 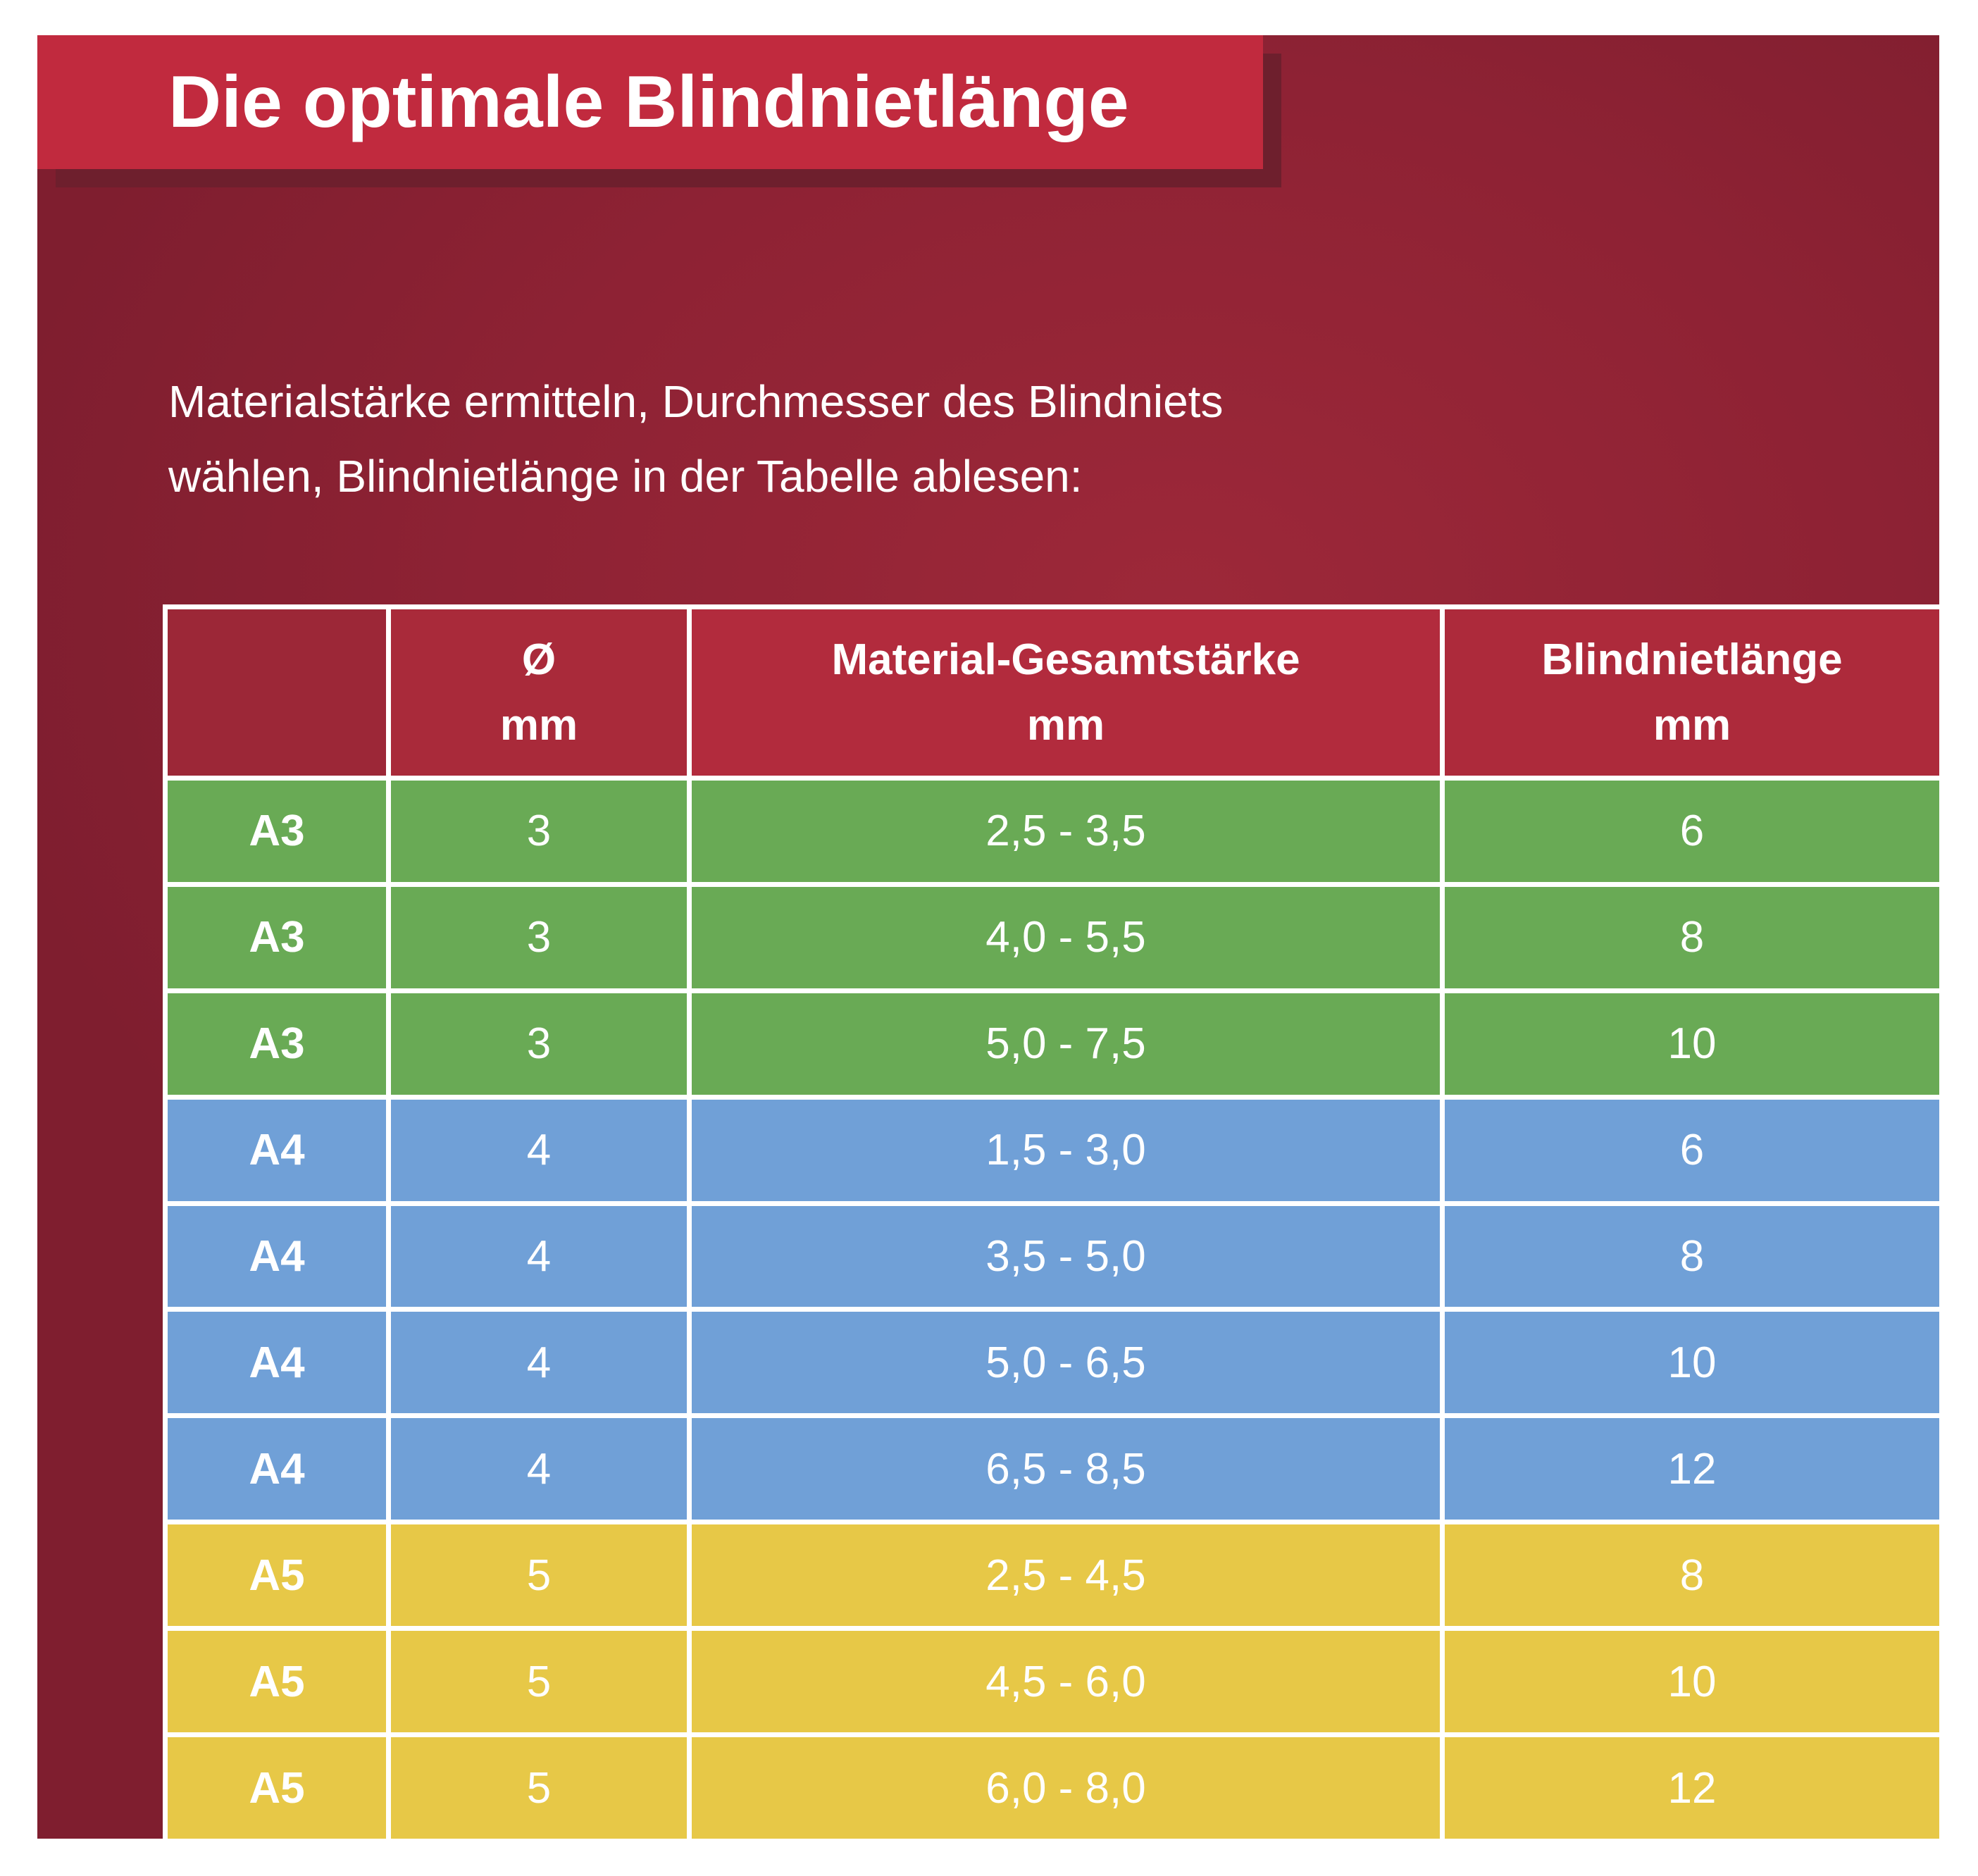 I want to click on cell-material-range: 5,0 - 6,5, so click(x=1066, y=1363).